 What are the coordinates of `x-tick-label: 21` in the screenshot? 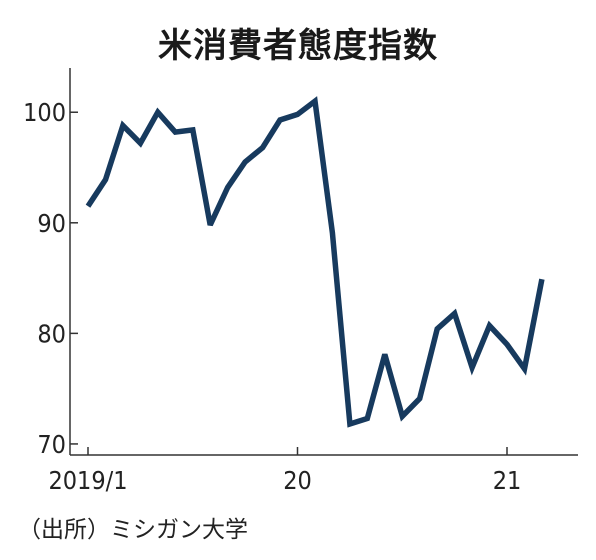 It's located at (507, 480).